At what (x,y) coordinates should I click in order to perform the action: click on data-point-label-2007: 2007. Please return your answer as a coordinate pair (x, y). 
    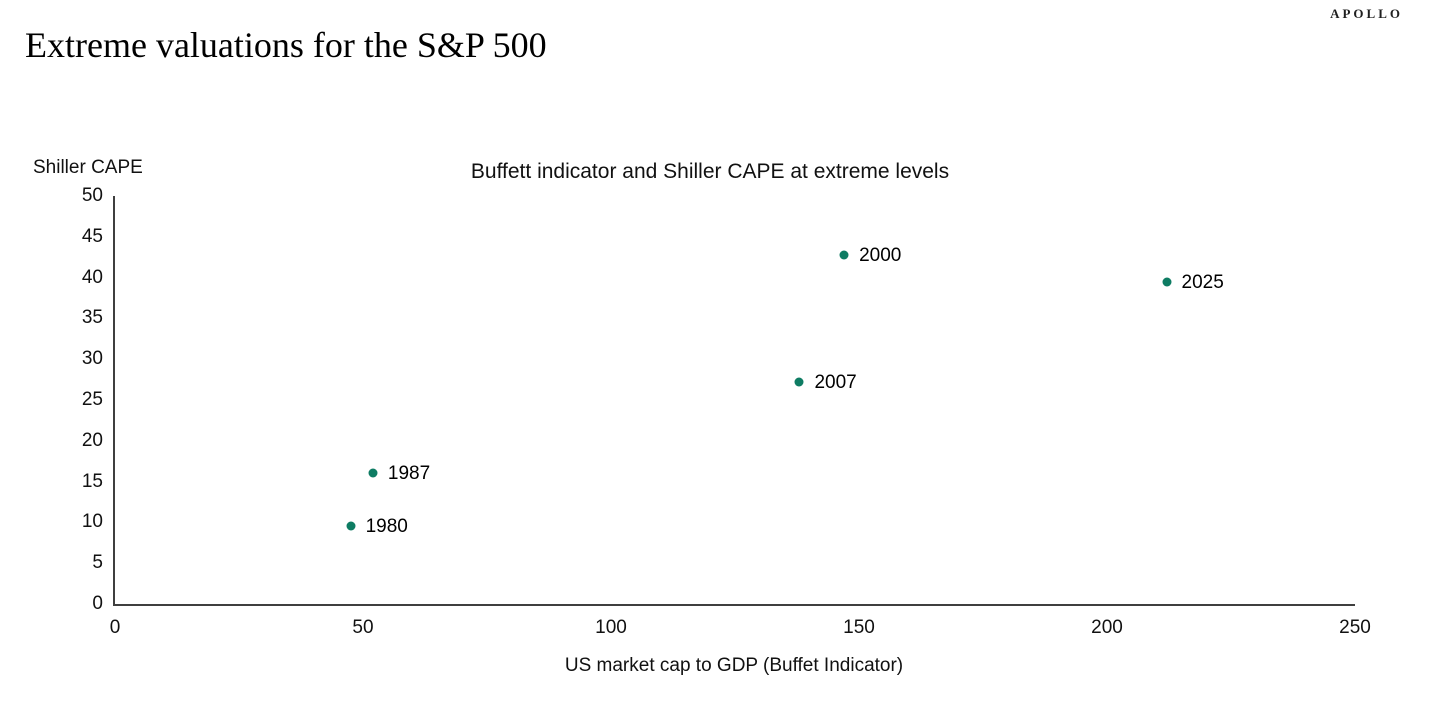
    Looking at the image, I should click on (835, 383).